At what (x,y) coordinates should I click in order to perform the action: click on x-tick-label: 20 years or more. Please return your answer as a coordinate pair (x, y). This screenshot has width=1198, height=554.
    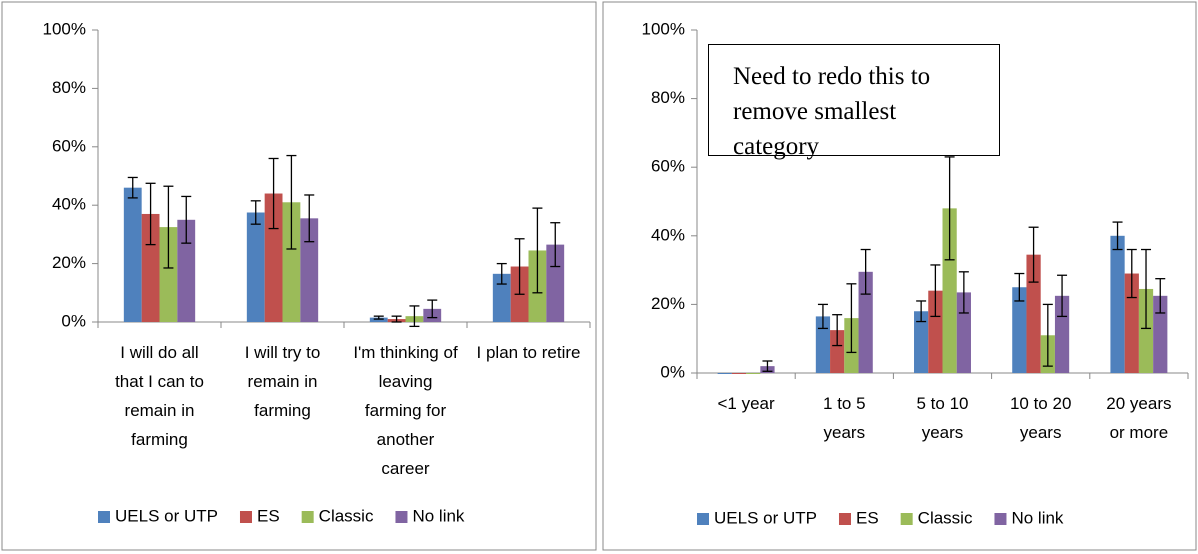
    Looking at the image, I should click on (1139, 418).